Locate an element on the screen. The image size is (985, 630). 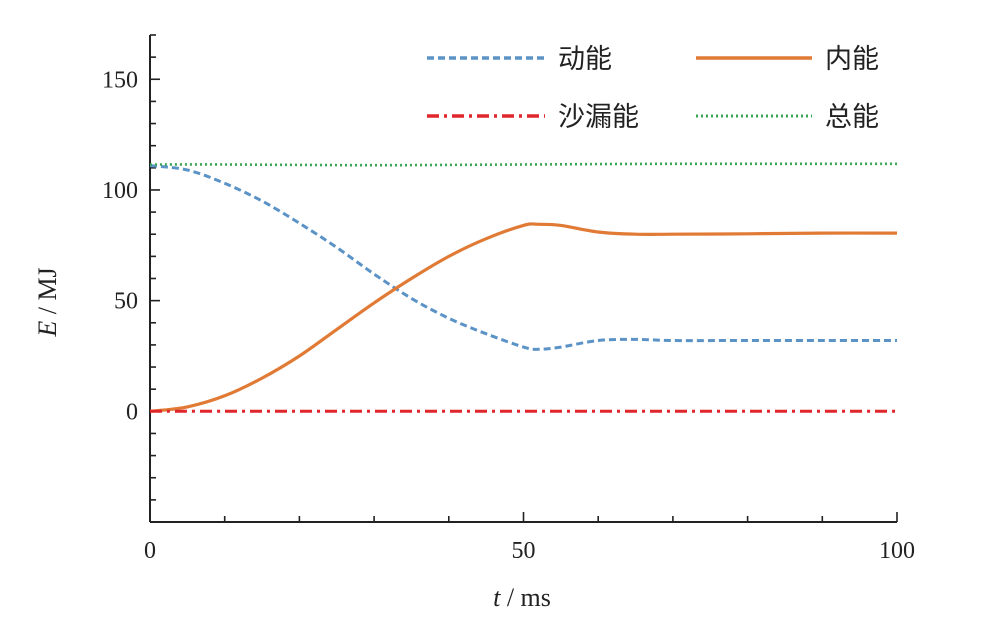
legend-kinetic-label: 动能 is located at coordinates (585, 59).